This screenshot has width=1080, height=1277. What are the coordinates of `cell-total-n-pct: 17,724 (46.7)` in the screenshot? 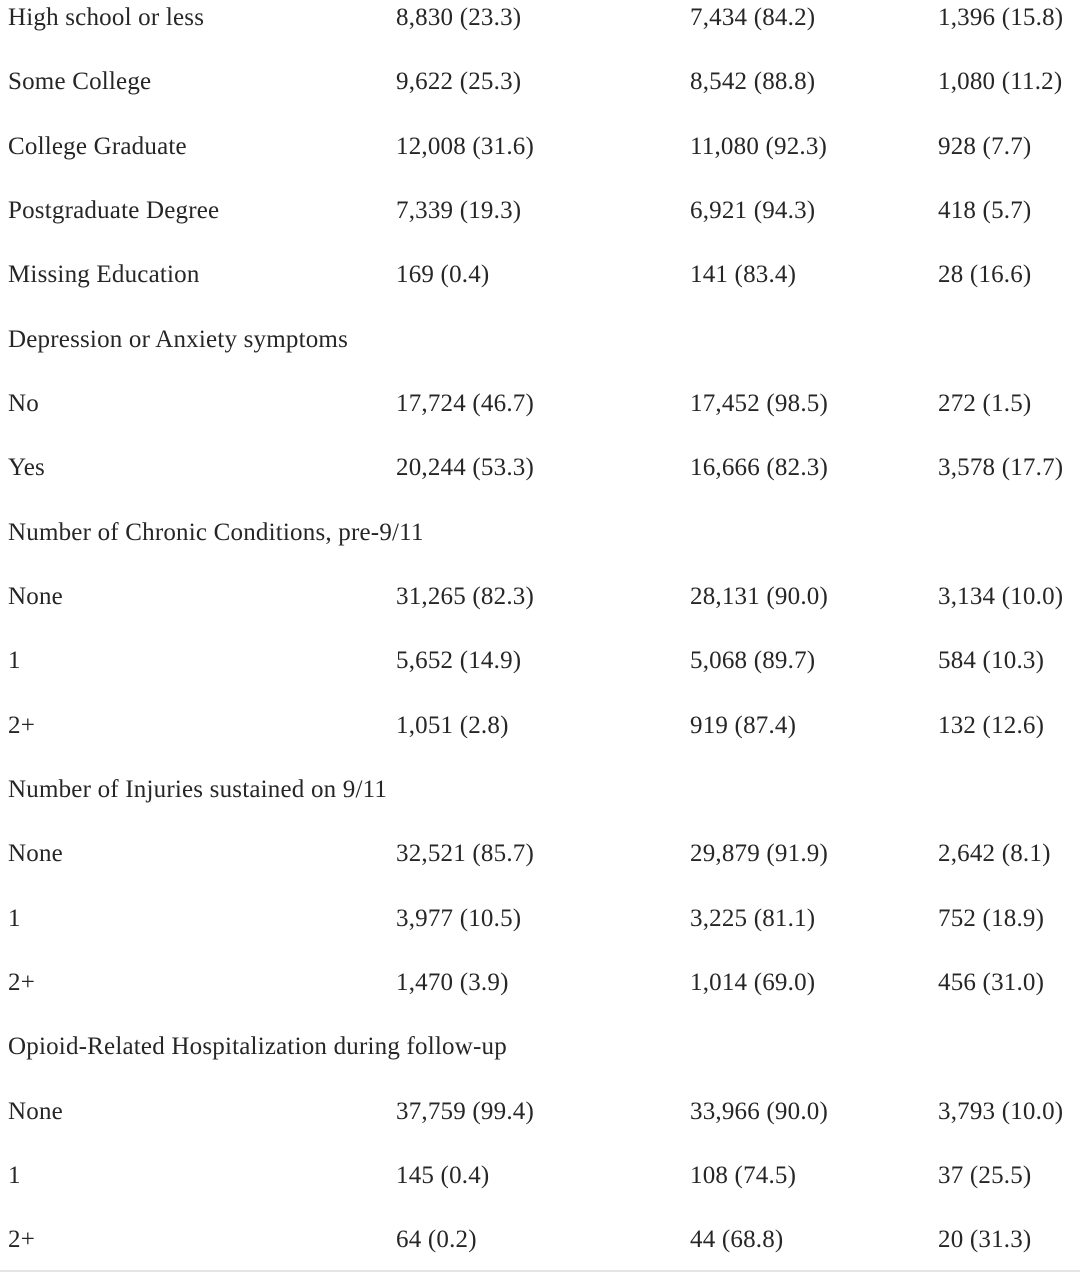 It's located at (465, 403).